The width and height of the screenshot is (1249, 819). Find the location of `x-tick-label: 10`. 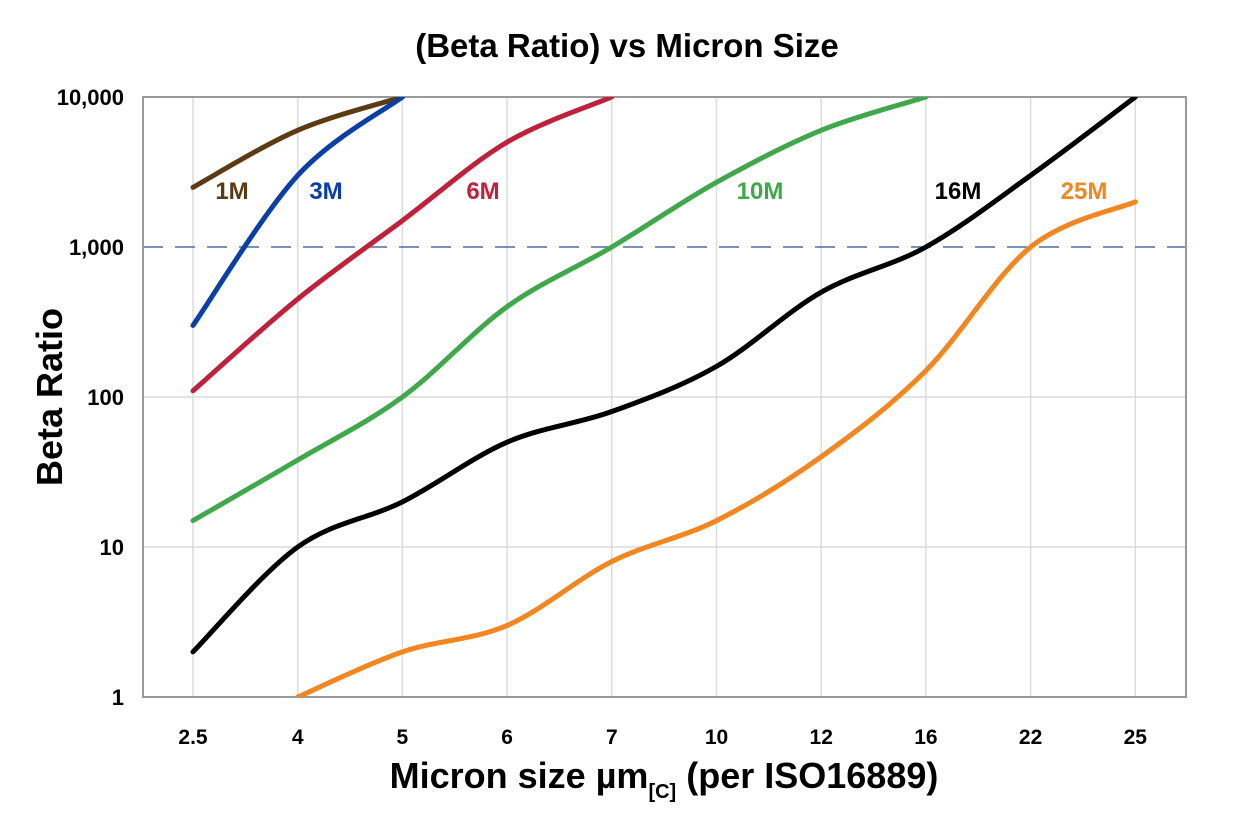

x-tick-label: 10 is located at coordinates (716, 737).